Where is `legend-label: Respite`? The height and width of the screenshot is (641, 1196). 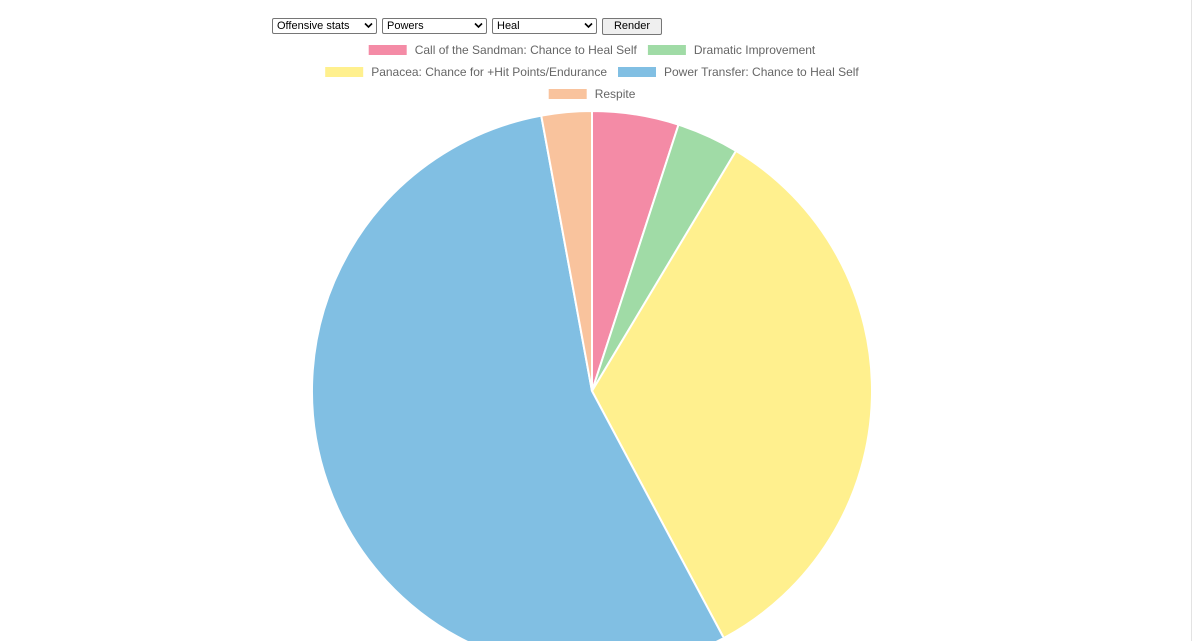 legend-label: Respite is located at coordinates (615, 94).